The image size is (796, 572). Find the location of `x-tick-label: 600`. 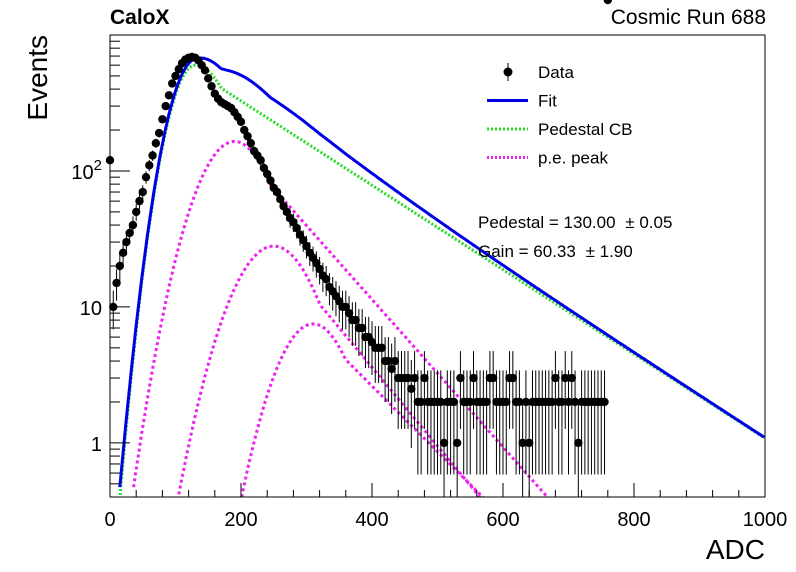

x-tick-label: 600 is located at coordinates (502, 520).